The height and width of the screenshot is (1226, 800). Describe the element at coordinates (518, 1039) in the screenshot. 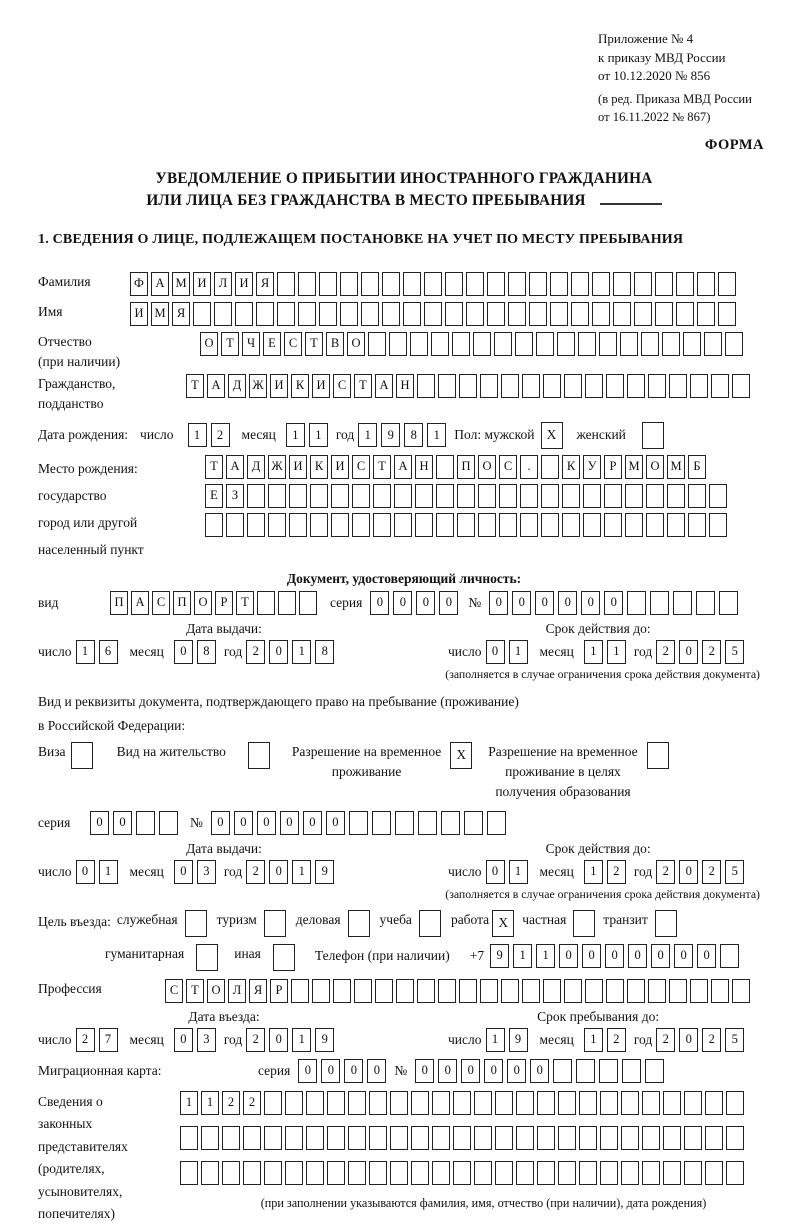

I see `char-box: 9` at that location.